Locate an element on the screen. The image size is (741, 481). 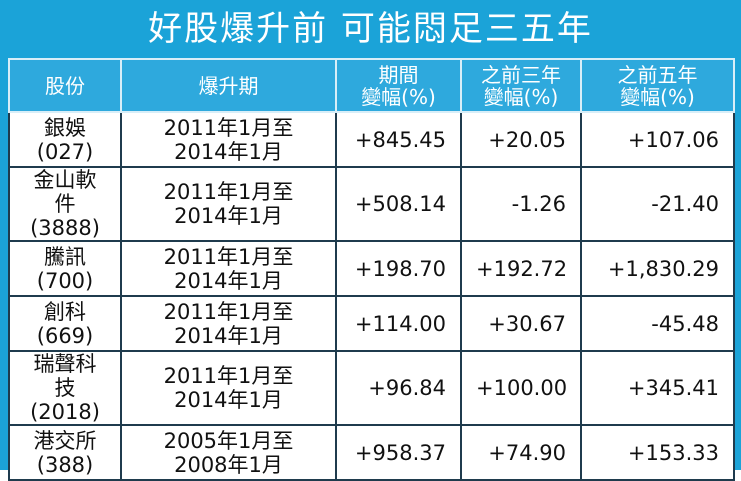
cell-line: 金山軟件 is located at coordinates (65, 192).